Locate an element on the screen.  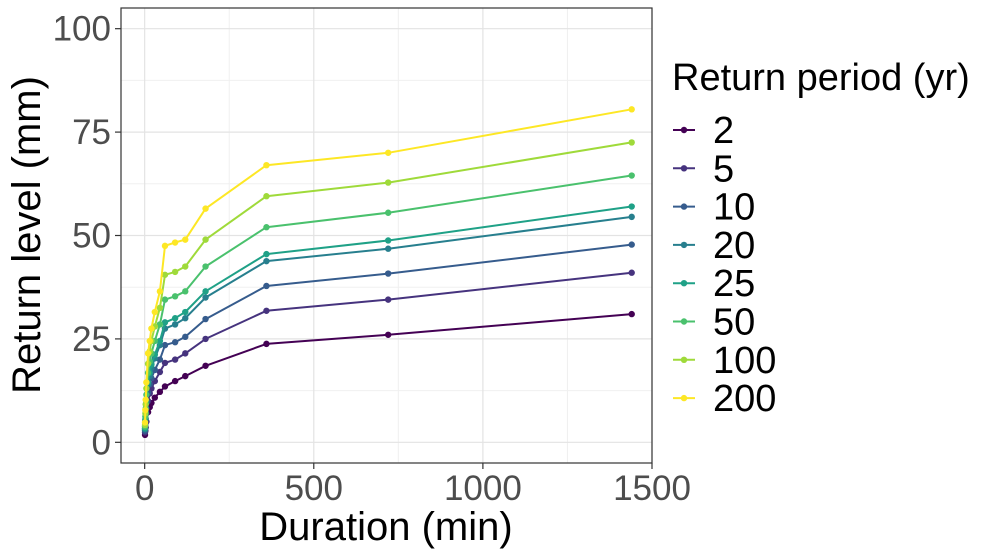
legend-label: 5 is located at coordinates (723, 169).